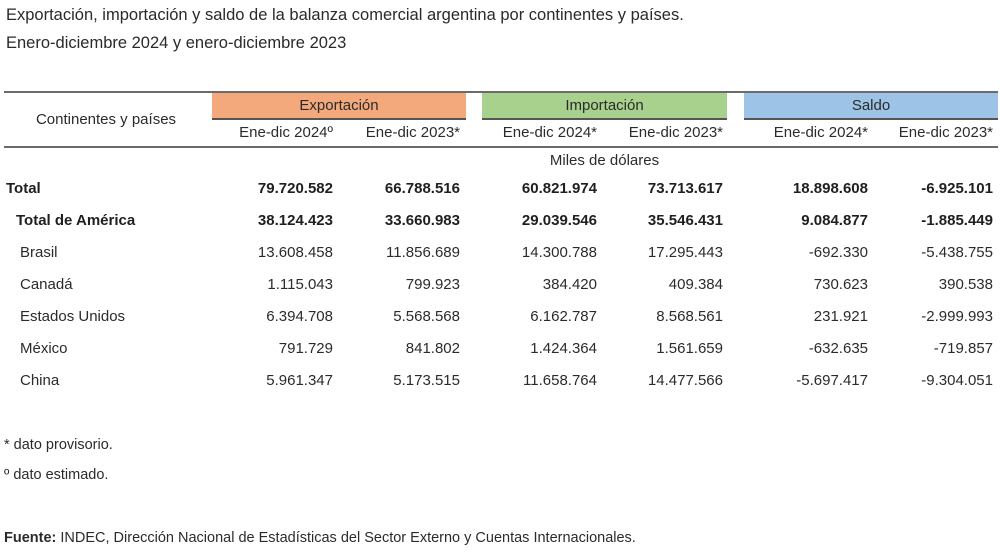 Image resolution: width=1000 pixels, height=555 pixels. Describe the element at coordinates (426, 380) in the screenshot. I see `cell-exp-2023: 5.173.515` at that location.